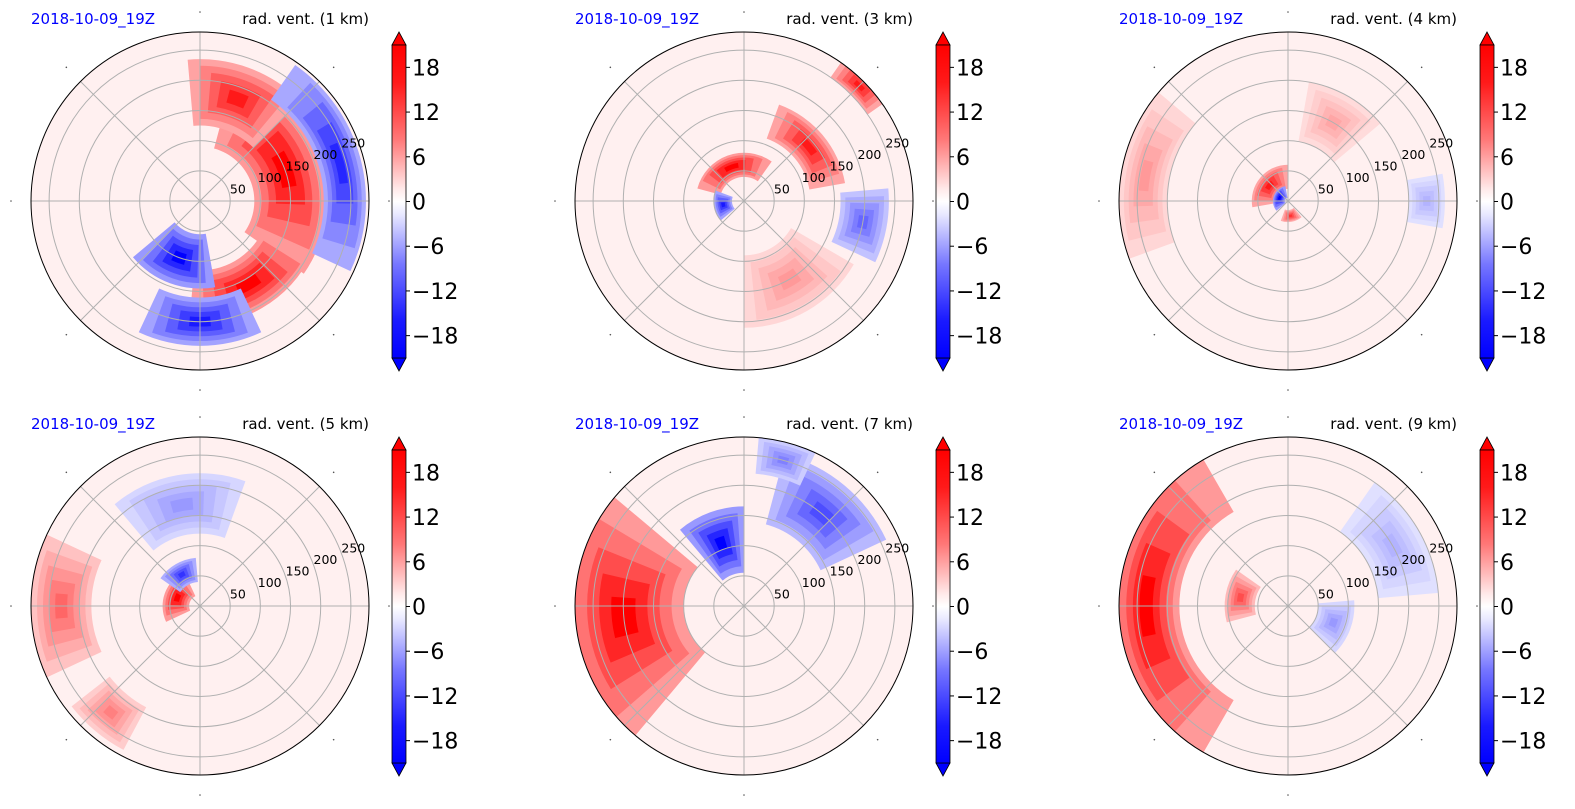 The height and width of the screenshot is (809, 1575). What do you see at coordinates (305, 19) in the screenshot?
I see `panel-title: rad. vent. (1 km)` at bounding box center [305, 19].